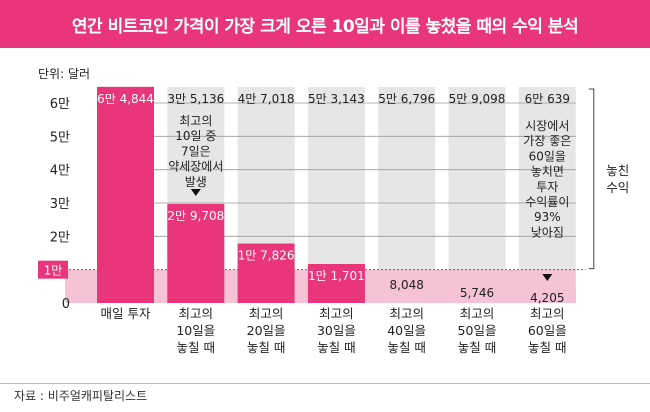  What do you see at coordinates (126, 313) in the screenshot?
I see `category-label: 매일 투자` at bounding box center [126, 313].